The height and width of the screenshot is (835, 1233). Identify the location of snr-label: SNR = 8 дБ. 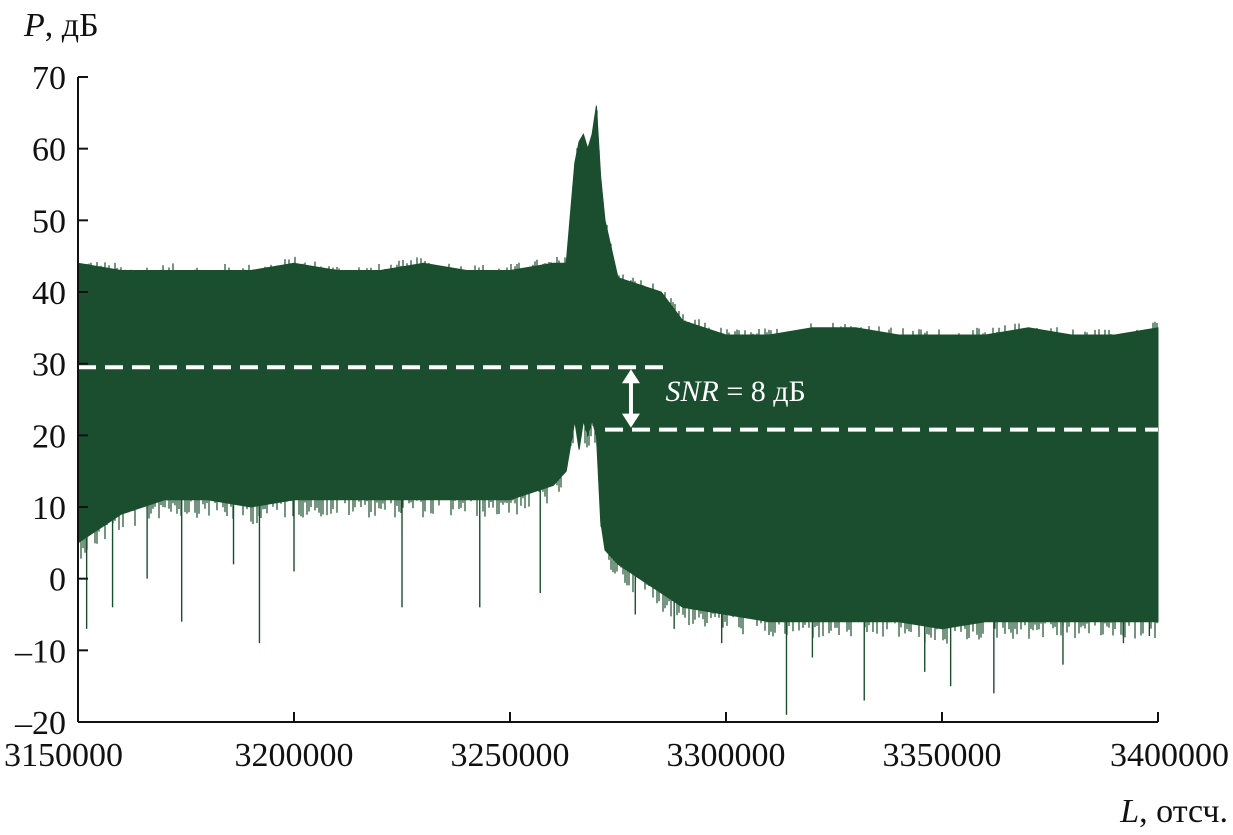
(736, 391).